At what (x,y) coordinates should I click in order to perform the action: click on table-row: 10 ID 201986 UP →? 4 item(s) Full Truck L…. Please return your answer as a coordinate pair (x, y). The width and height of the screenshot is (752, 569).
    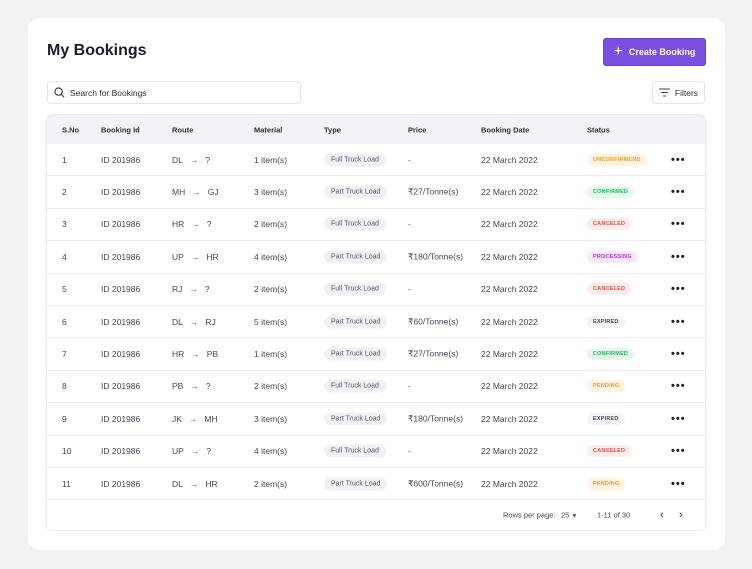
    Looking at the image, I should click on (376, 452).